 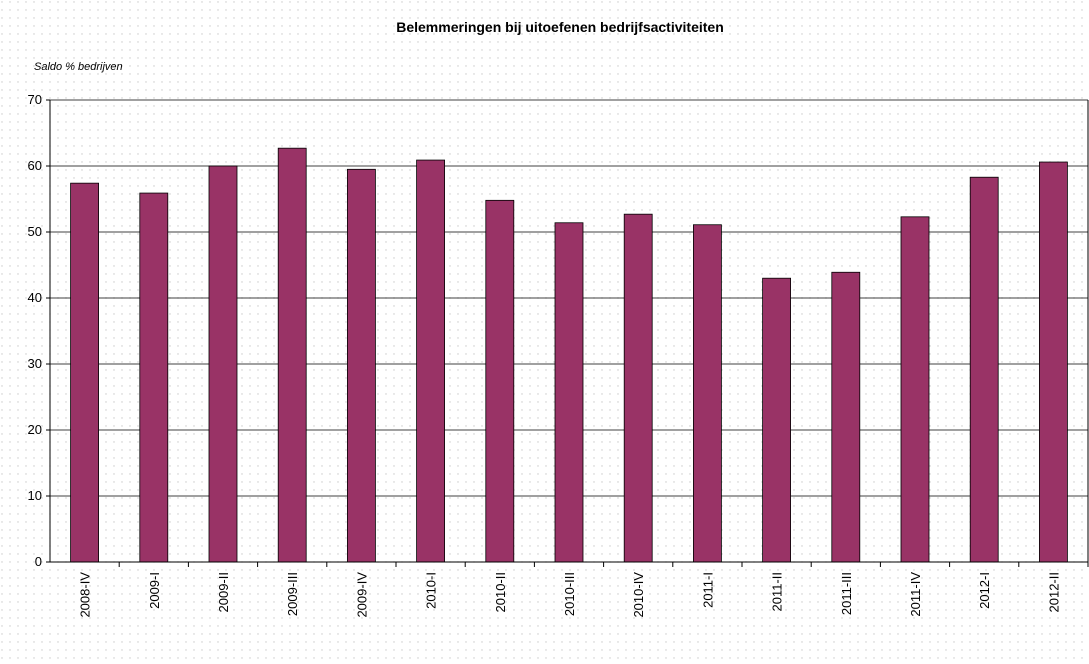 I want to click on x-tick-label: 2011-IV, so click(x=915, y=594).